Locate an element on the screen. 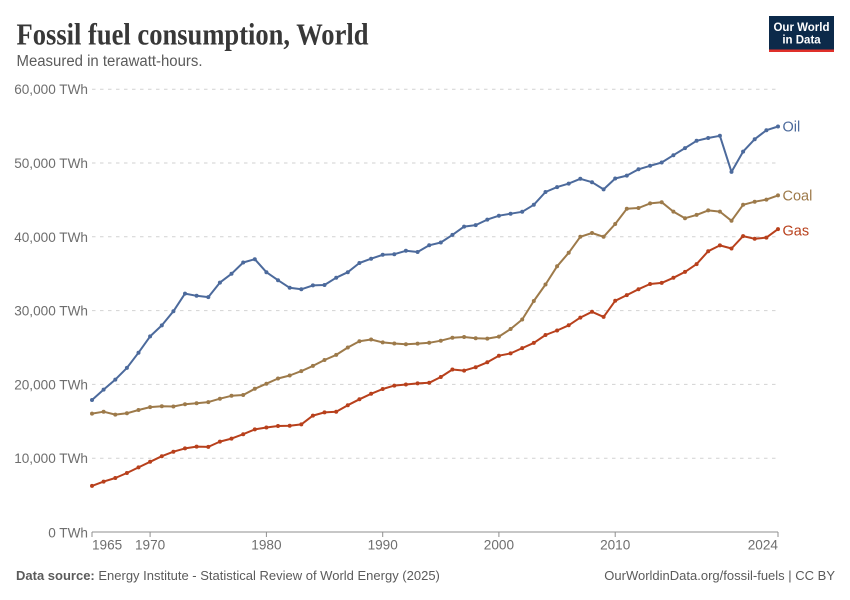 This screenshot has height=600, width=850. svg-text:OurWorldinData.org/fossil-fuel: OurWorldinData.org/fossil-fuels | CC BY is located at coordinates (719, 575).